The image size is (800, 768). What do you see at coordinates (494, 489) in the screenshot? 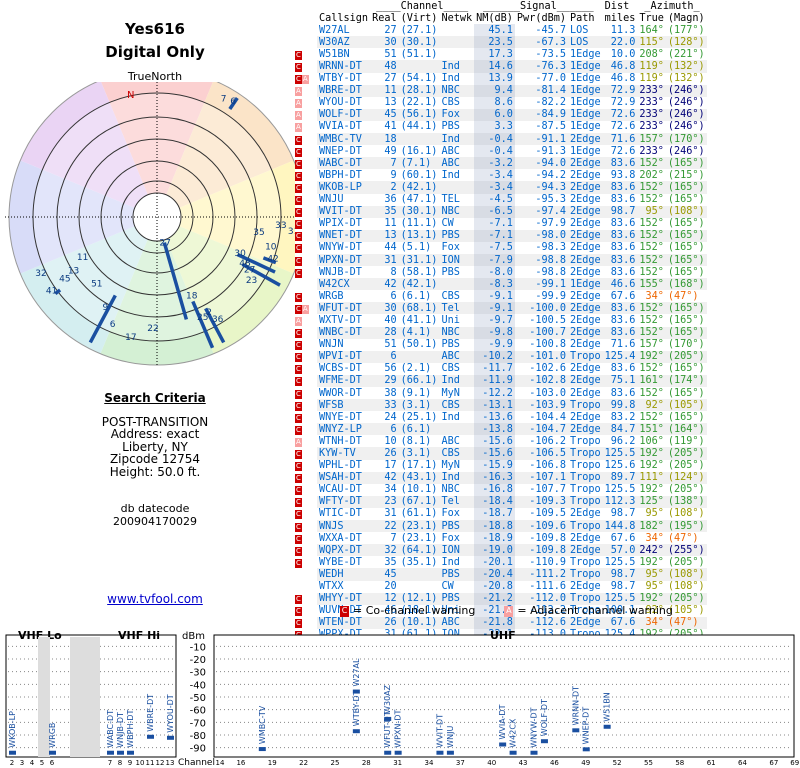
I see `noise-margin: -16.8` at bounding box center [494, 489].